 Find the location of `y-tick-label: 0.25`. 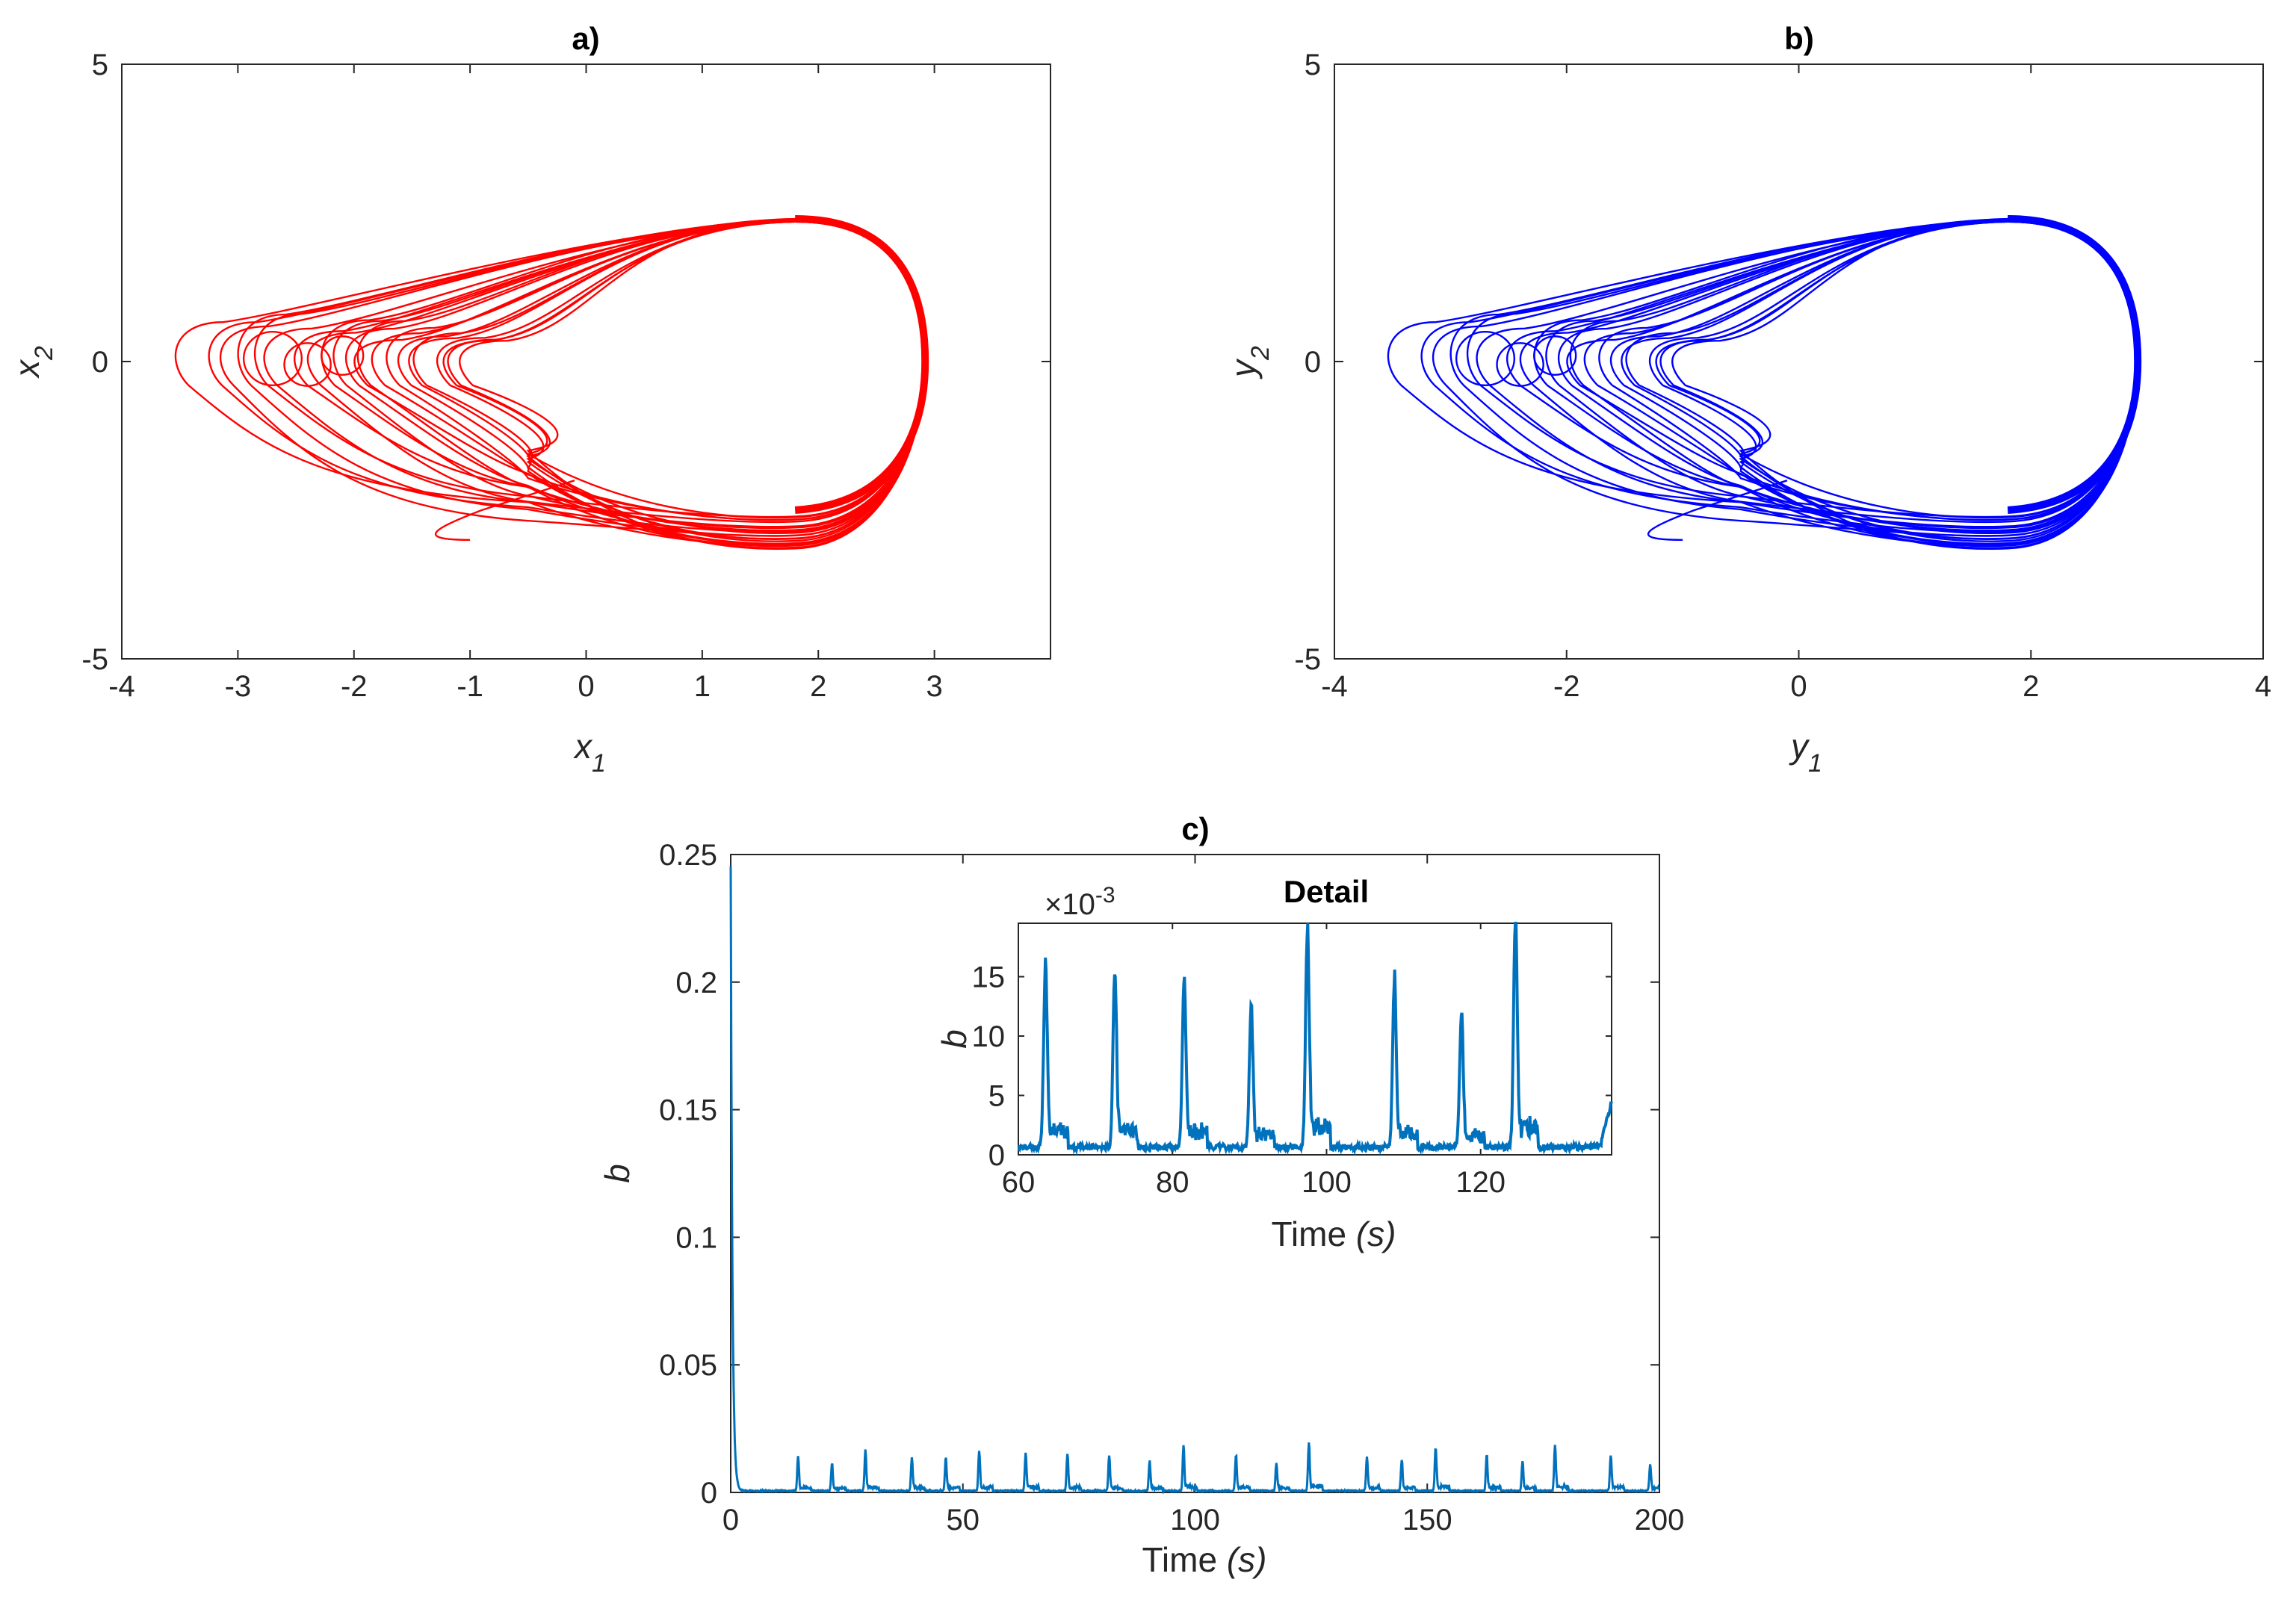

y-tick-label: 0.25 is located at coordinates (688, 856).